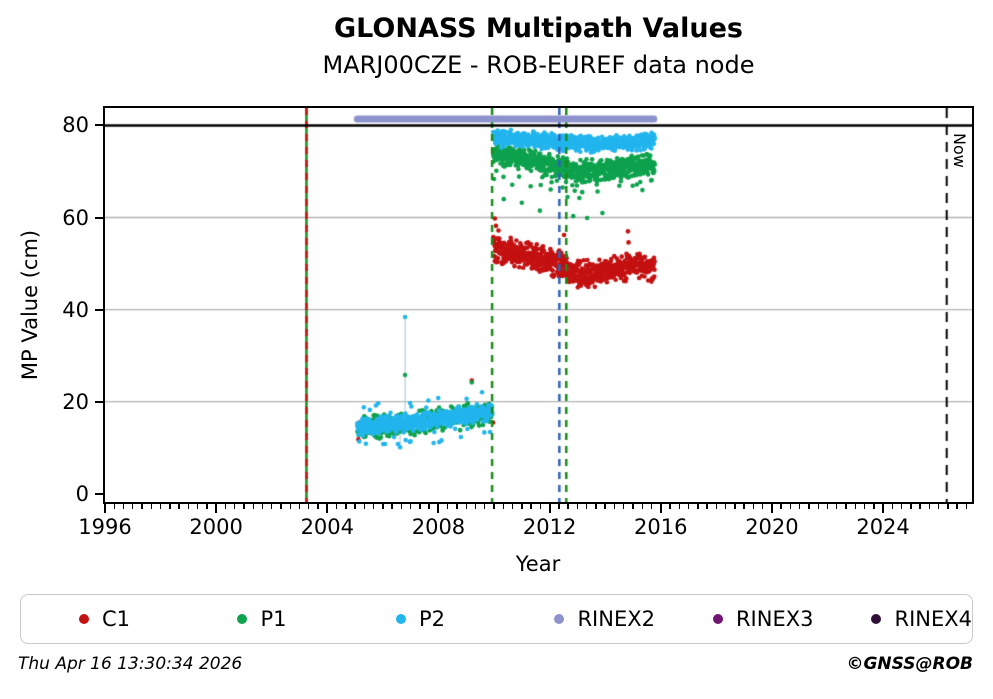  I want to click on legend-item-p2: P2, so click(417, 618).